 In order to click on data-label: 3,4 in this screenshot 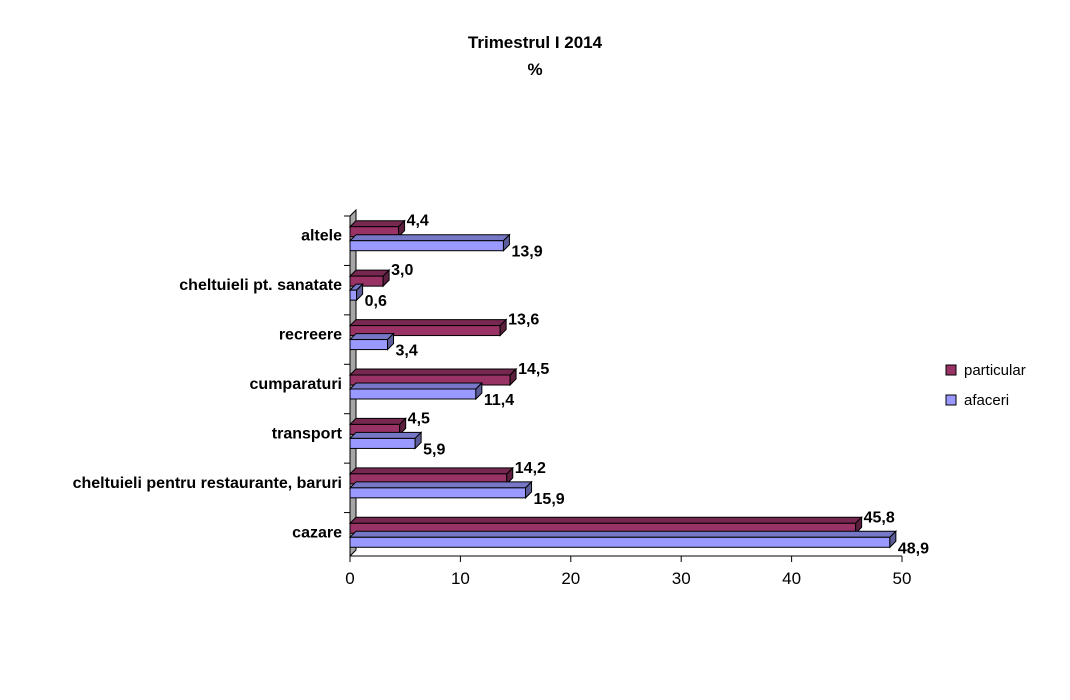, I will do `click(407, 351)`.